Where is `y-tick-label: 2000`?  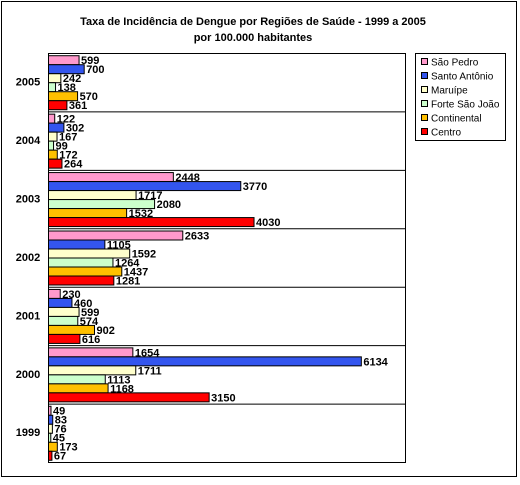 y-tick-label: 2000 is located at coordinates (28, 375).